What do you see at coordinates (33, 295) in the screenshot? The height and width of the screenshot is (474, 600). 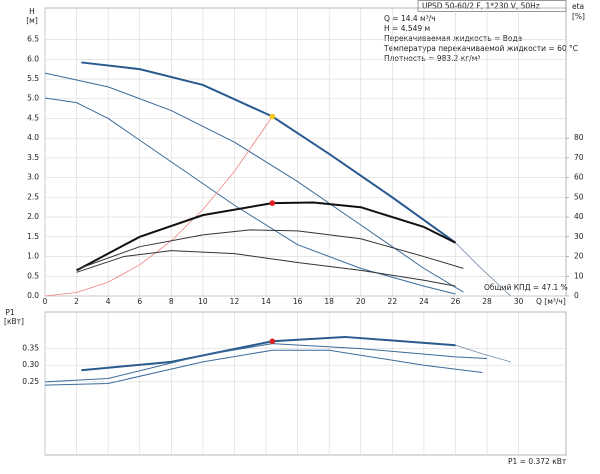 I see `y-tick-label: 0.0` at bounding box center [33, 295].